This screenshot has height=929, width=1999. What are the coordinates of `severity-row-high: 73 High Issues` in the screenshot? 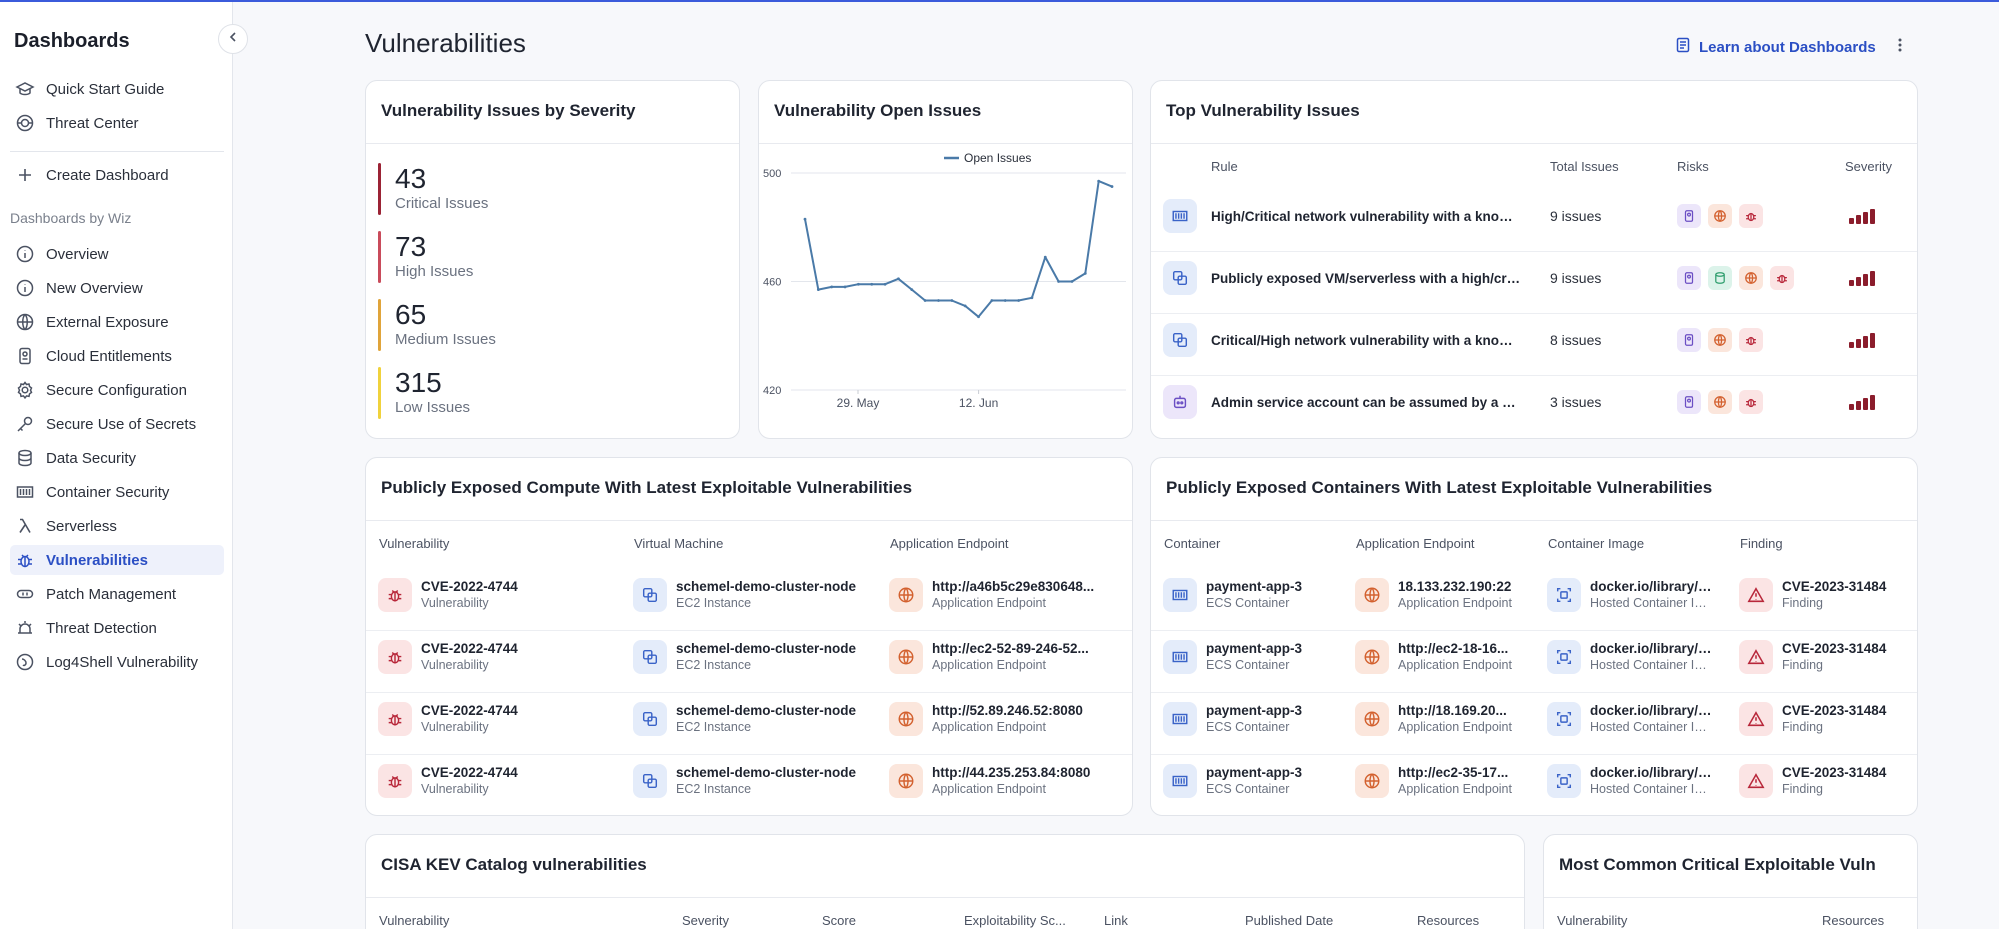 It's located at (425, 257).